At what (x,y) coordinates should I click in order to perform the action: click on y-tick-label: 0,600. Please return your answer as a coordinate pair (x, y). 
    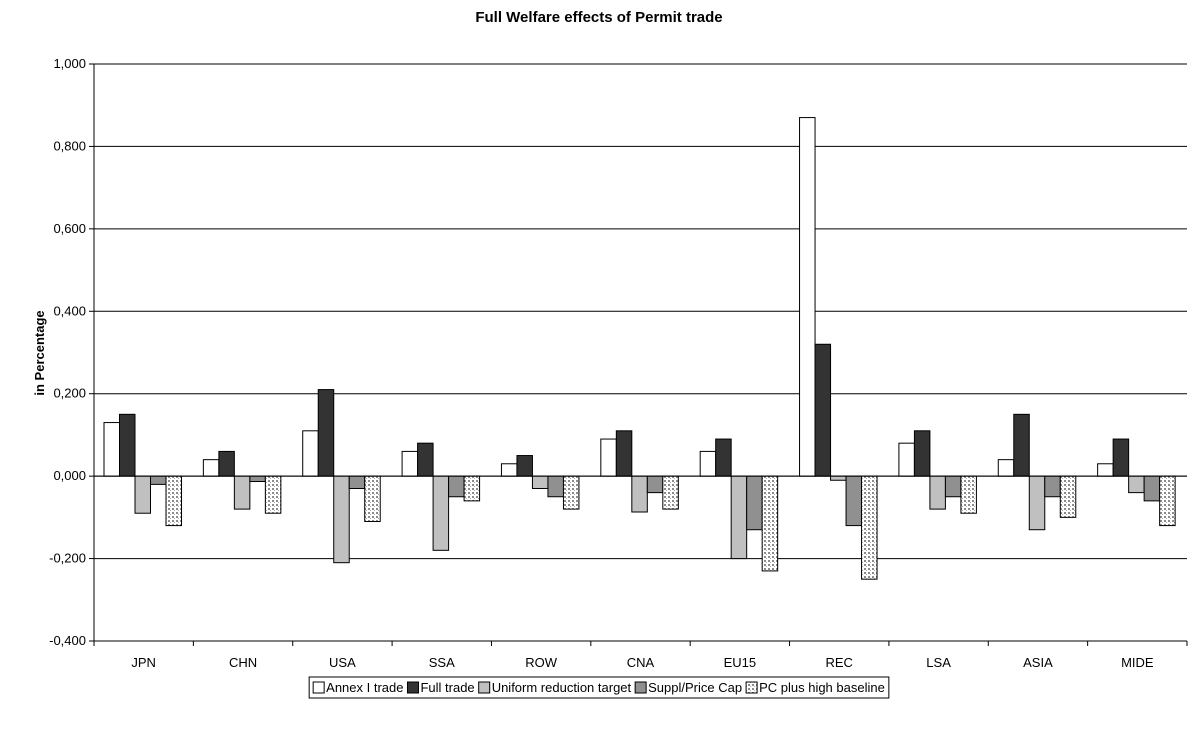
    Looking at the image, I should click on (69, 228).